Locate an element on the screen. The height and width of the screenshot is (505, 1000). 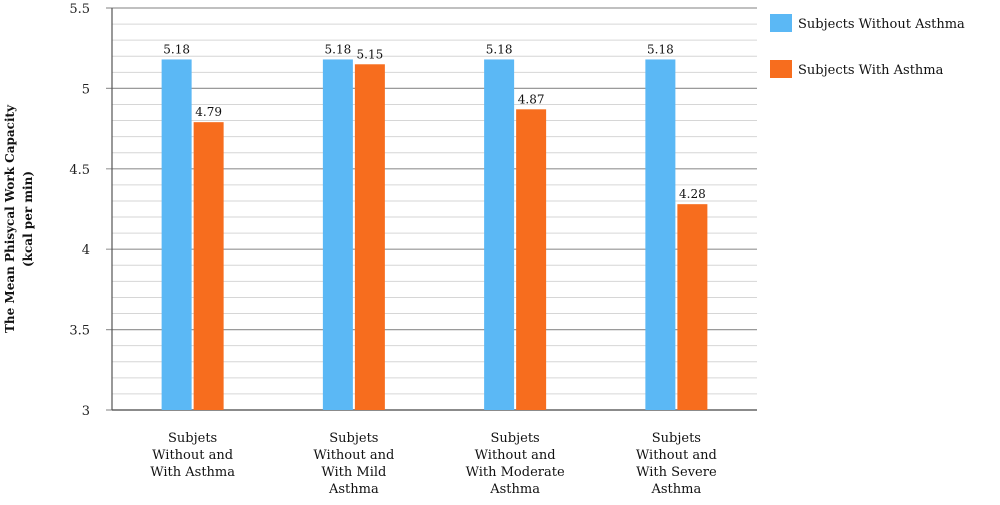
category-label: Subjets Without and With Severe Asthma is located at coordinates (676, 464).